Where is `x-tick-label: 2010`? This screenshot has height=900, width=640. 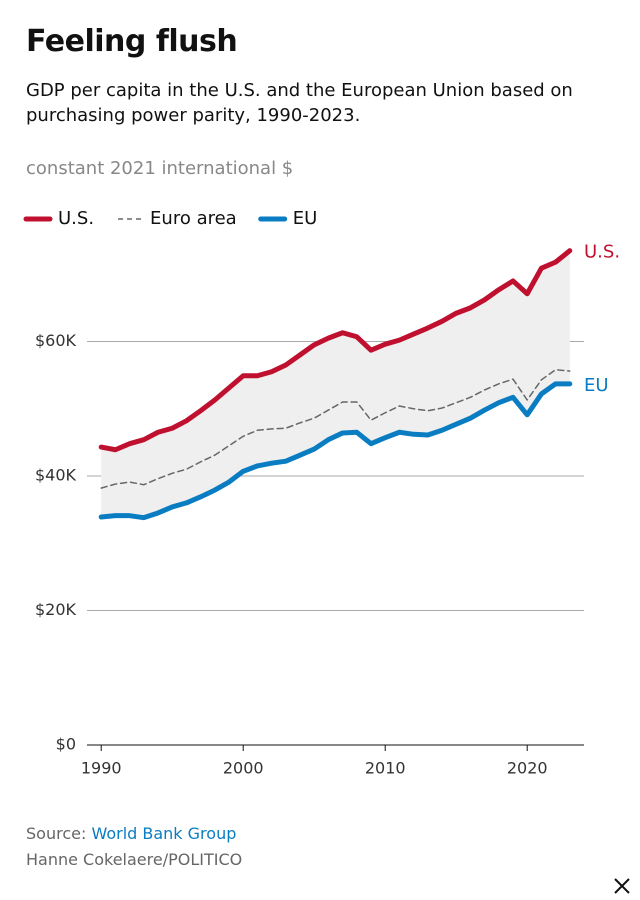
x-tick-label: 2010 is located at coordinates (385, 768).